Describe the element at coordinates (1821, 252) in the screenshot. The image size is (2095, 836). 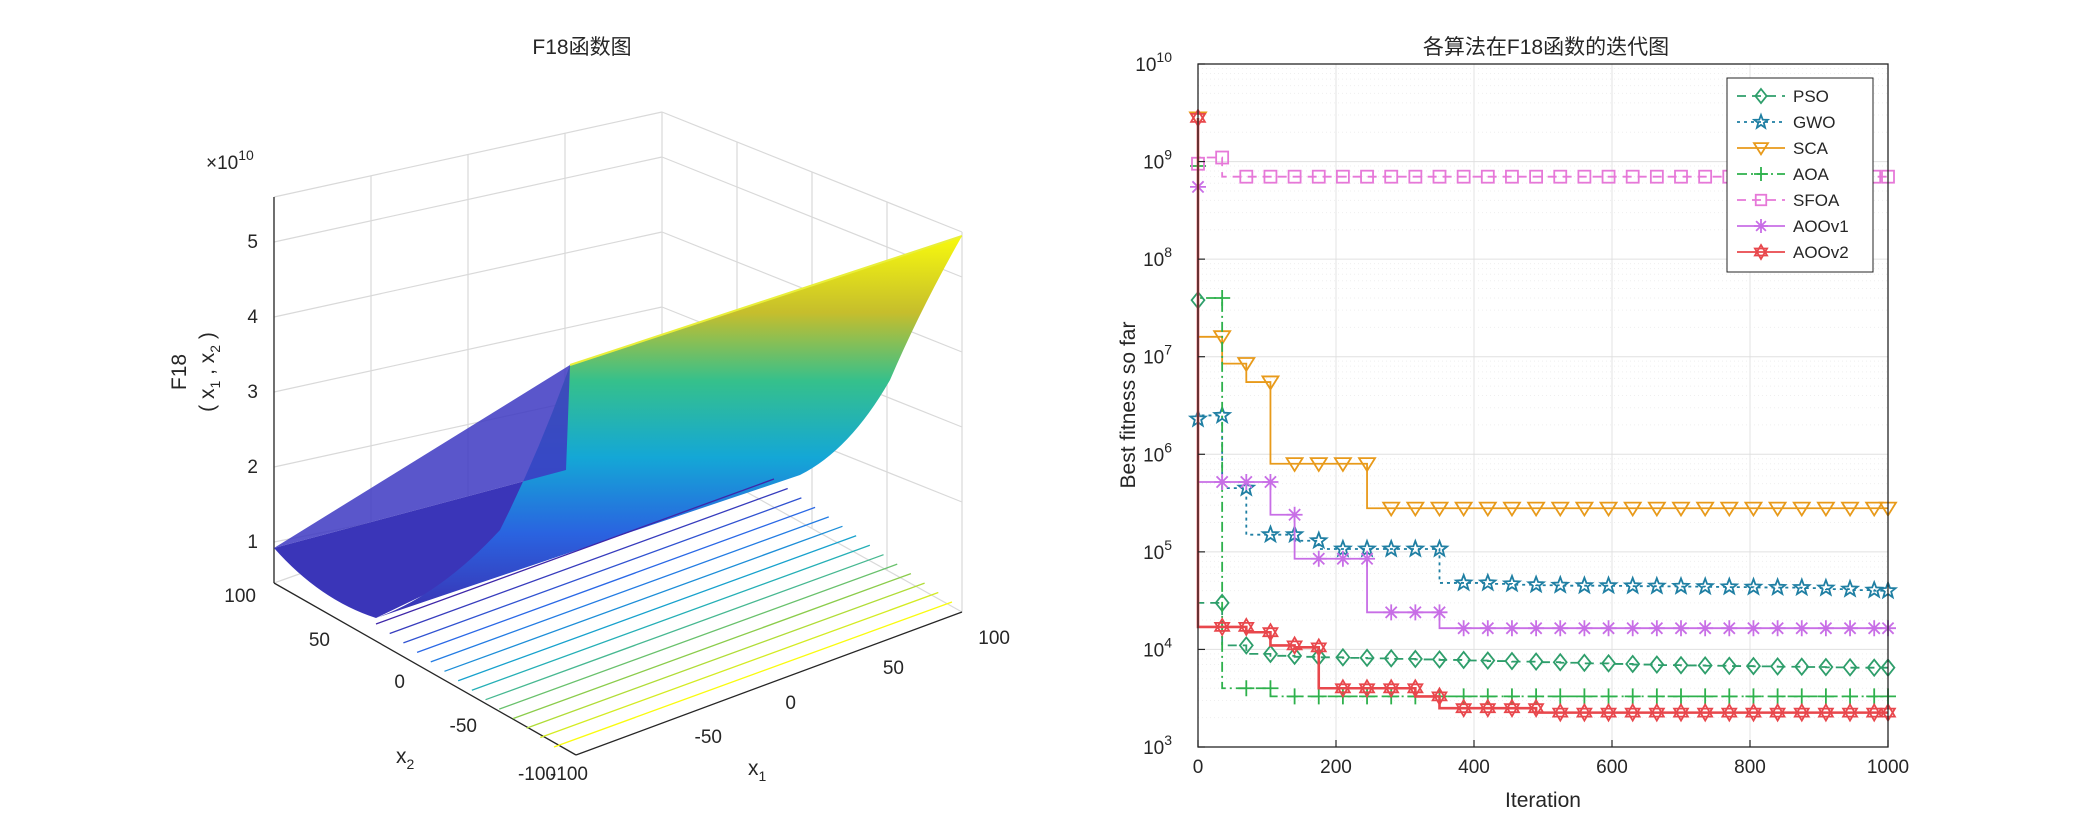
I see `legend-label: AOOv2` at that location.